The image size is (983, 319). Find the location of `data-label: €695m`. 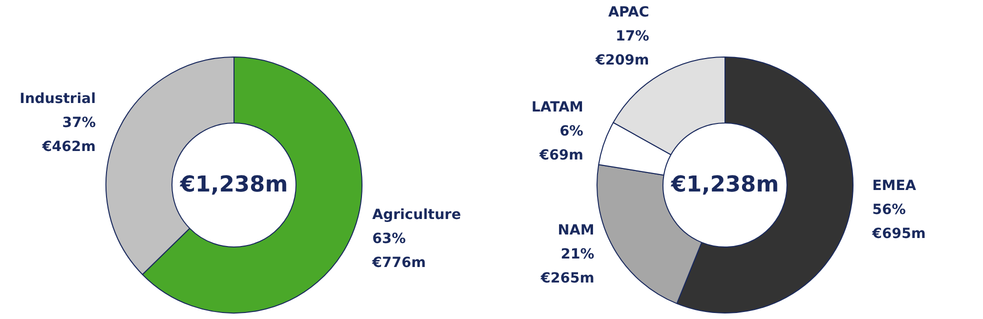

data-label: €695m is located at coordinates (898, 234).